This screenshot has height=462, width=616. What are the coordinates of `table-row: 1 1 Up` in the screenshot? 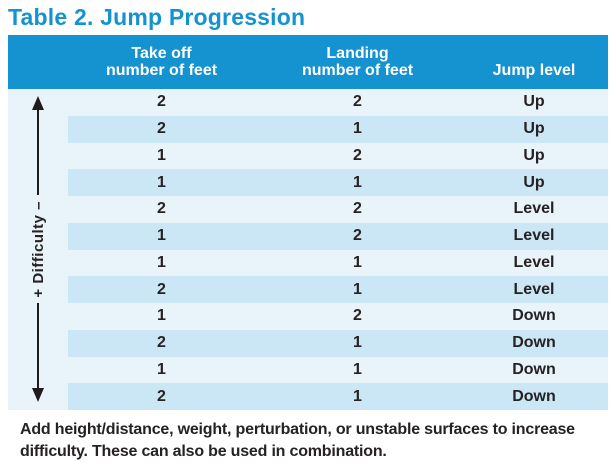 It's located at (308, 182).